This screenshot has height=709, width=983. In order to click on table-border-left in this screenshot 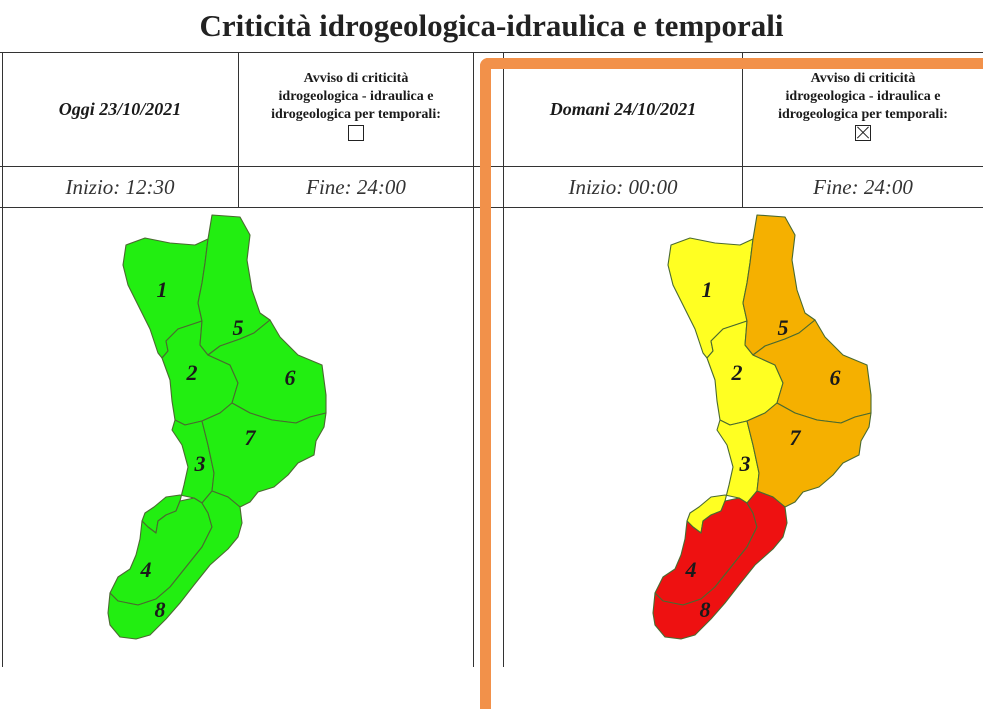, I will do `click(2, 359)`.